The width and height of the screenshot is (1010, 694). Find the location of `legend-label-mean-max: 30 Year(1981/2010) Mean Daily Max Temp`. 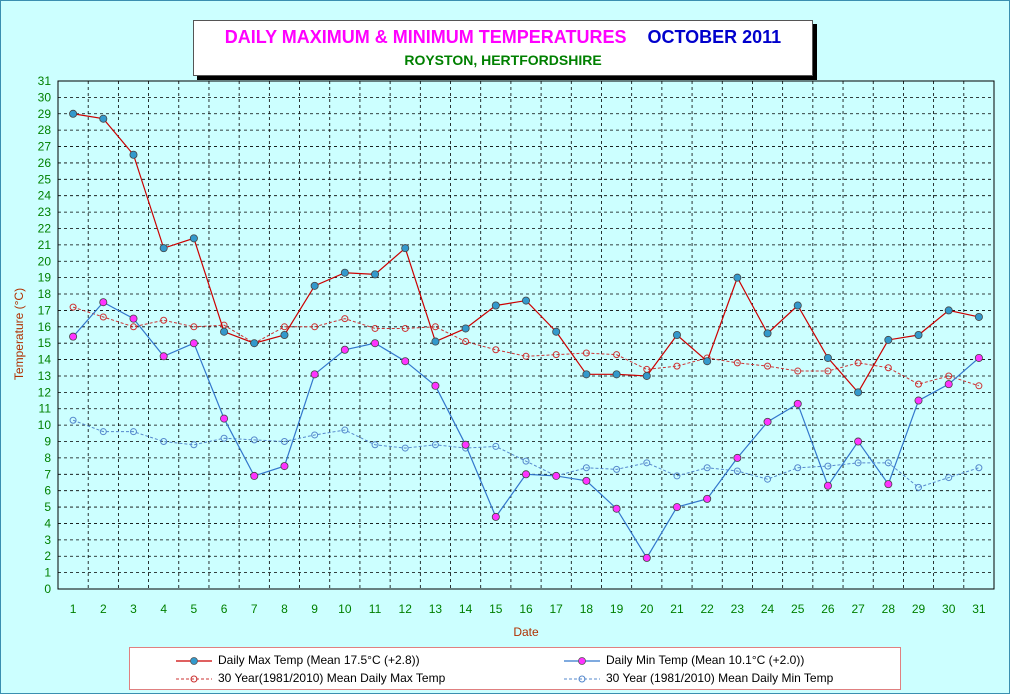

legend-label-mean-max: 30 Year(1981/2010) Mean Daily Max Temp is located at coordinates (332, 678).